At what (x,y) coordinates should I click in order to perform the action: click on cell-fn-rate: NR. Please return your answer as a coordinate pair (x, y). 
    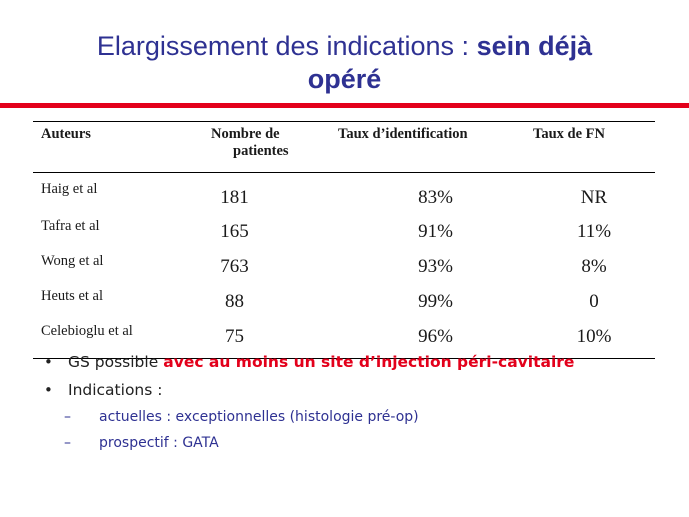
    Looking at the image, I should click on (594, 197).